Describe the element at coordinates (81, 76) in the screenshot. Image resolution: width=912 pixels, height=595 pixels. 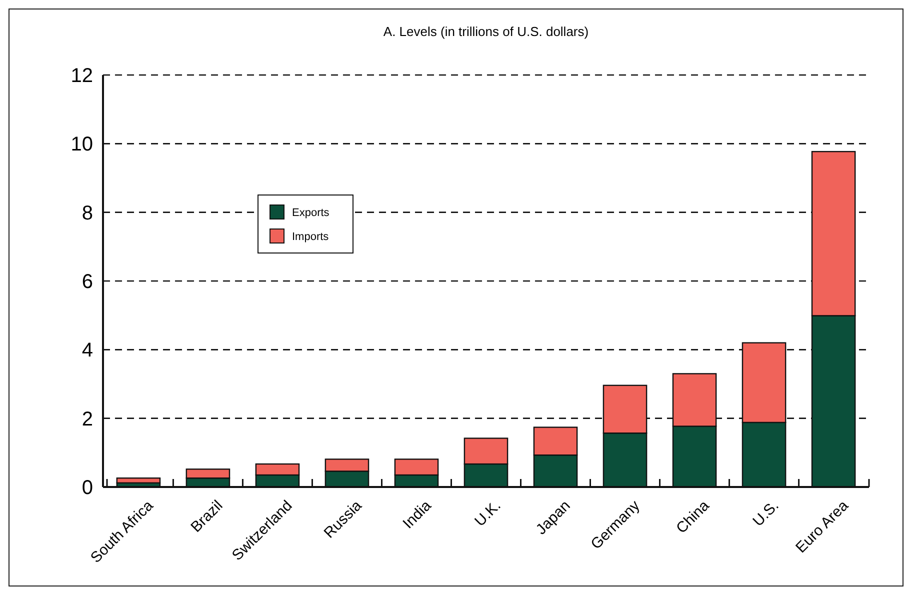
I see `y-tick-label: 12` at that location.